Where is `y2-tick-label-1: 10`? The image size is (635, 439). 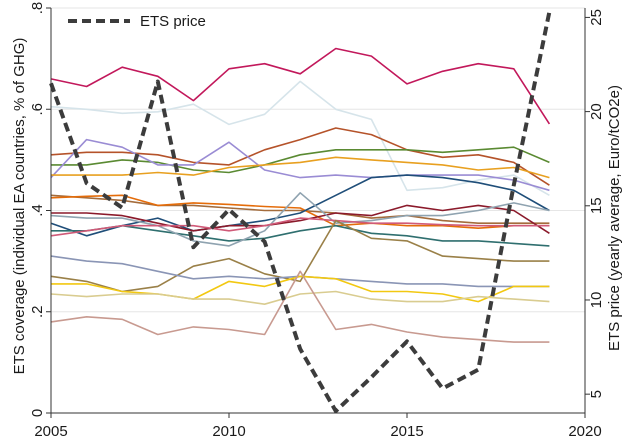
y2-tick-label-1: 10 is located at coordinates (596, 300).